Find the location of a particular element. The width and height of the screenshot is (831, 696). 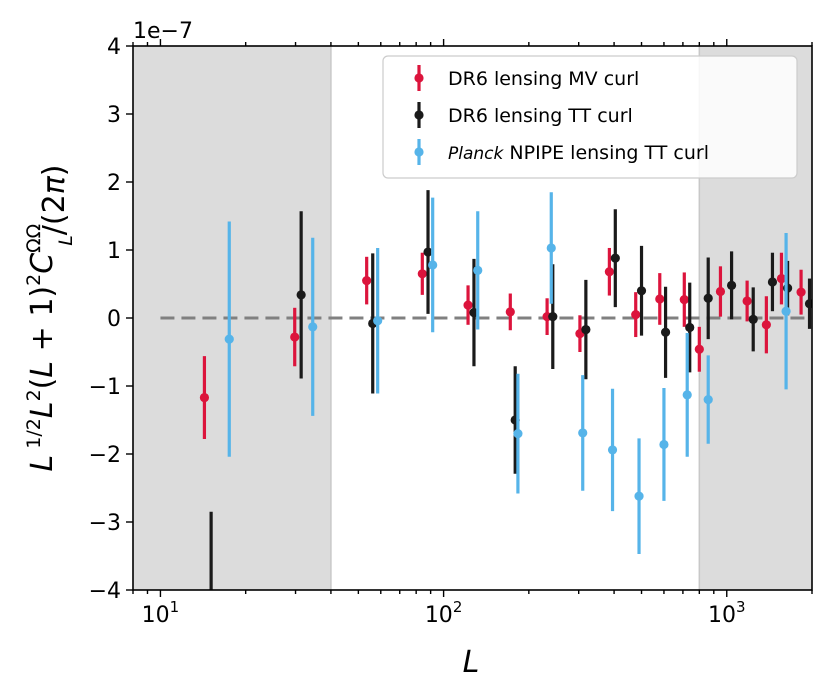

marker-s3-p9 is located at coordinates (612, 450).